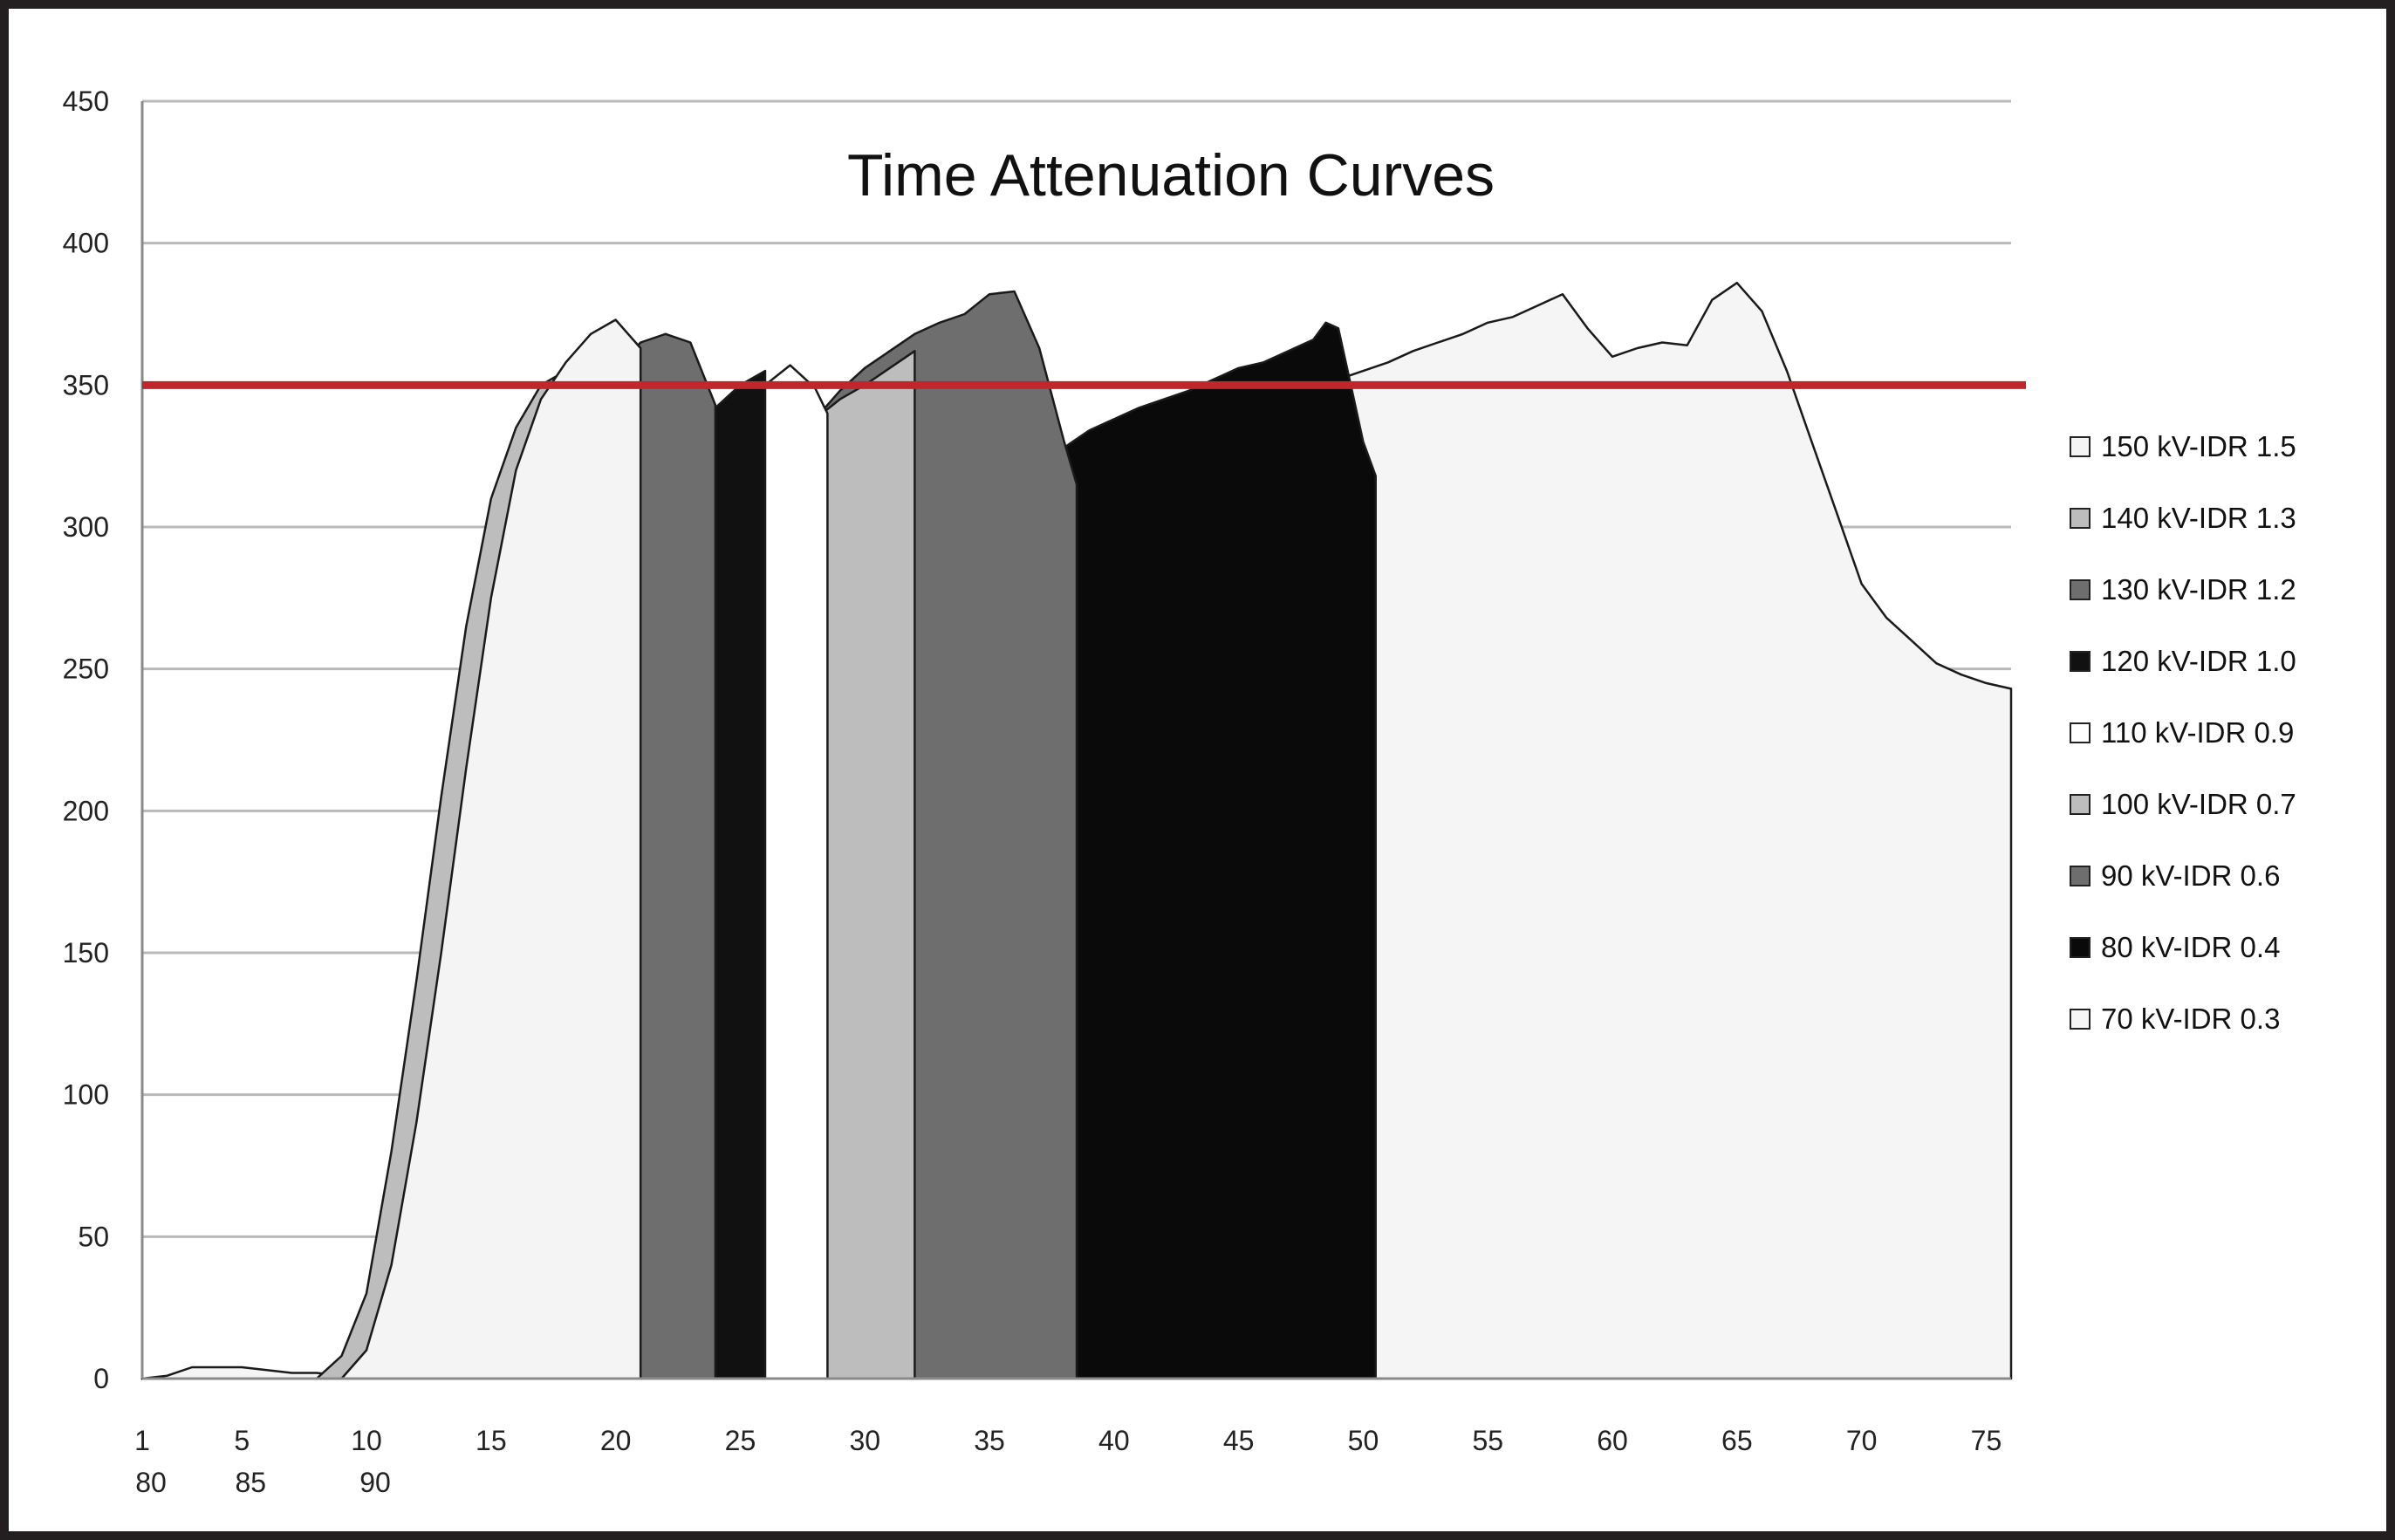  I want to click on chart-title: Time Attenuation Curves, so click(1171, 175).